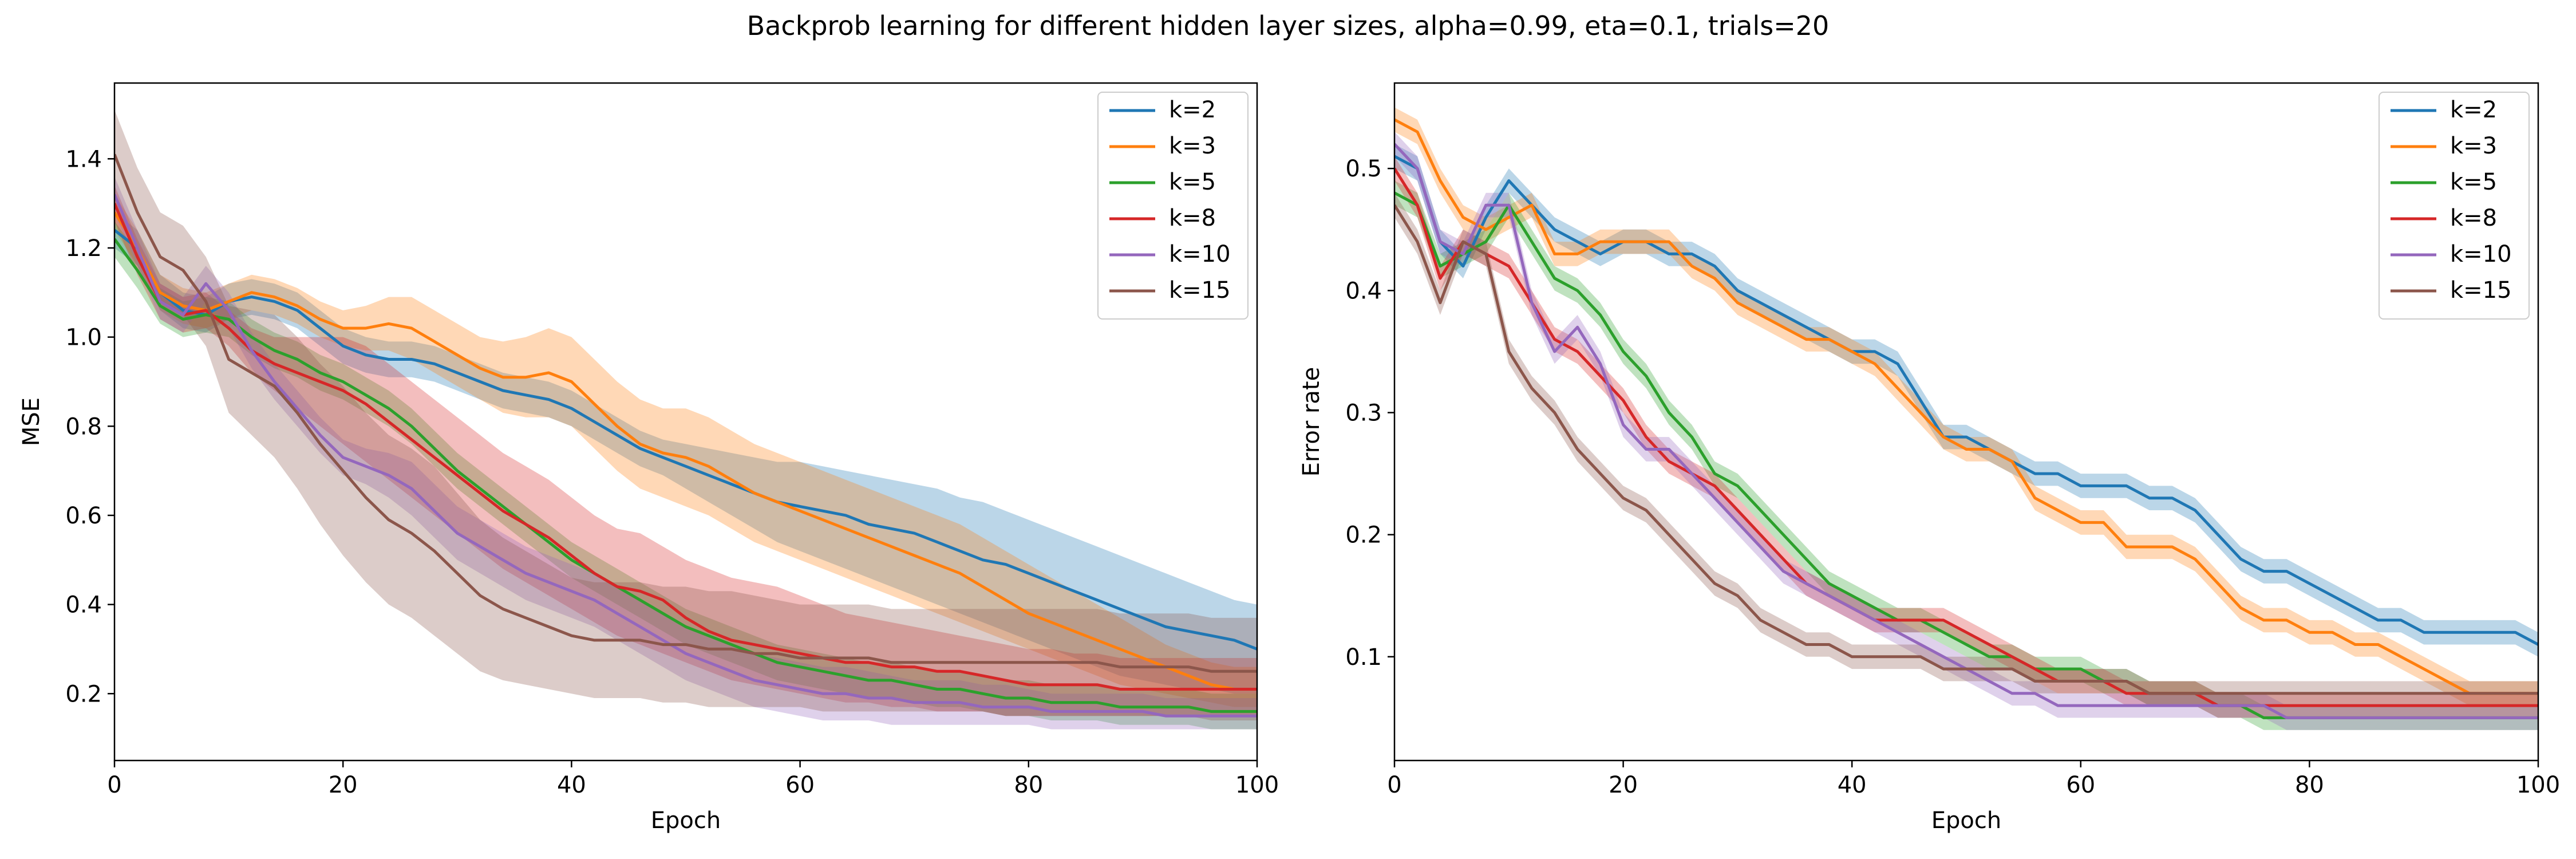 This screenshot has height=859, width=2576. I want to click on y-tick-label: 0.5, so click(1363, 169).